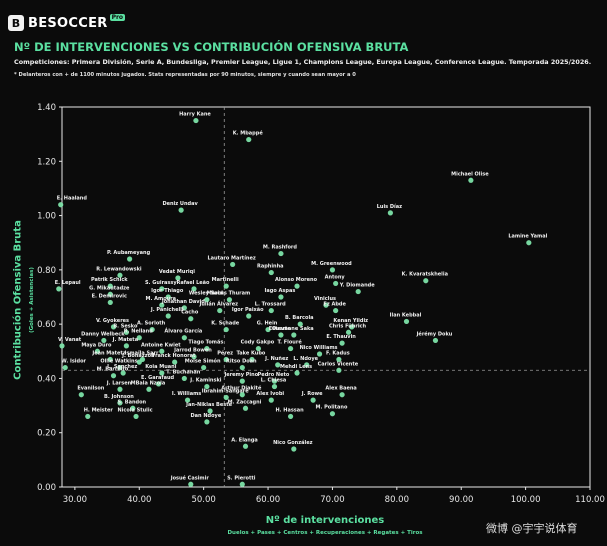 This screenshot has height=546, width=607. Describe the element at coordinates (470, 174) in the screenshot. I see `point-label: Michael Olise` at that location.